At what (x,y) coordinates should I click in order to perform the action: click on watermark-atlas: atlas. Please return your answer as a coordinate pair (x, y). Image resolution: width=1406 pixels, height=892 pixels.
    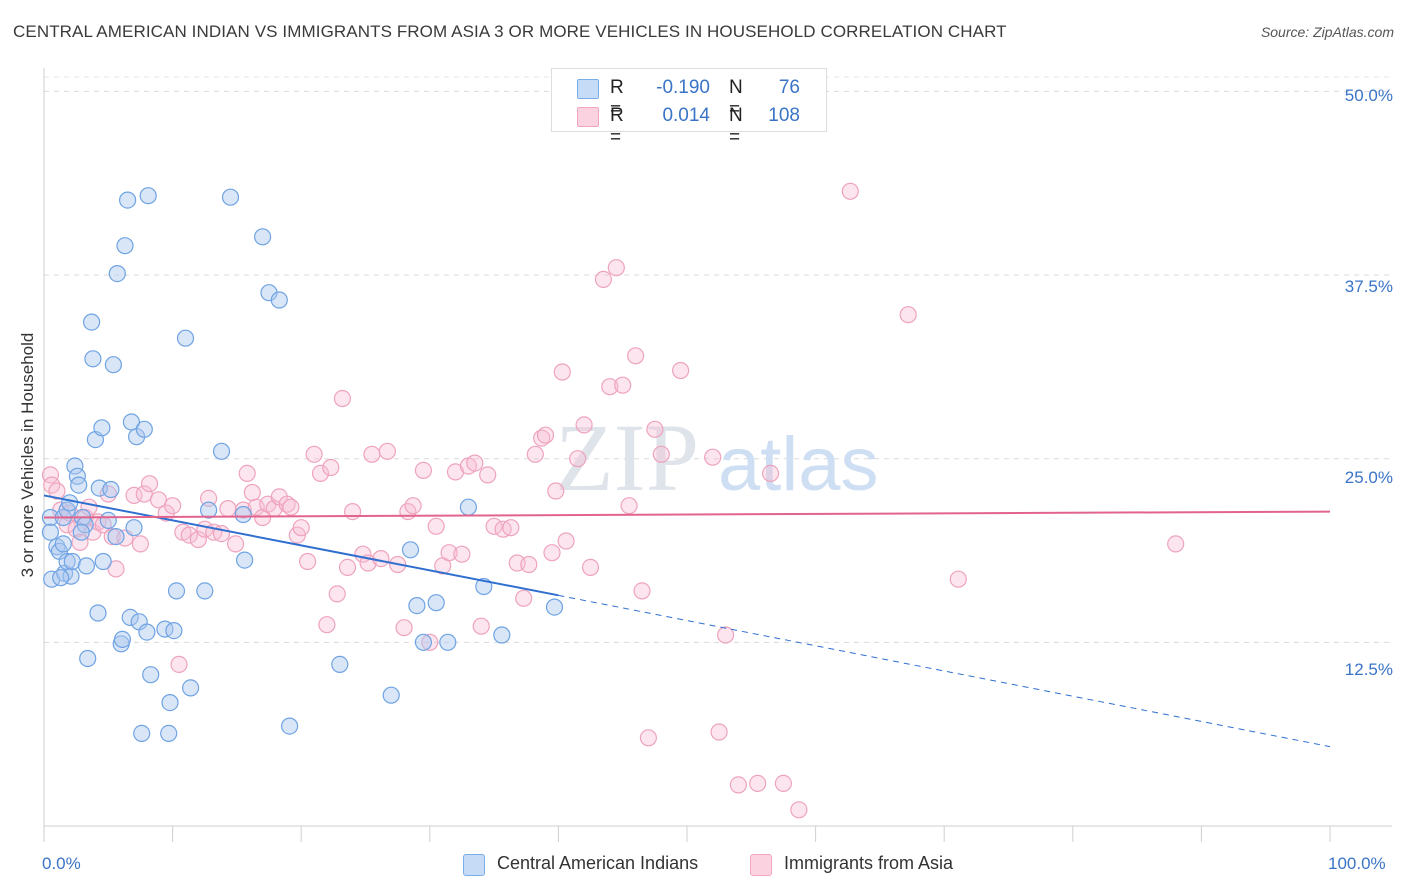
    Looking at the image, I should click on (798, 464).